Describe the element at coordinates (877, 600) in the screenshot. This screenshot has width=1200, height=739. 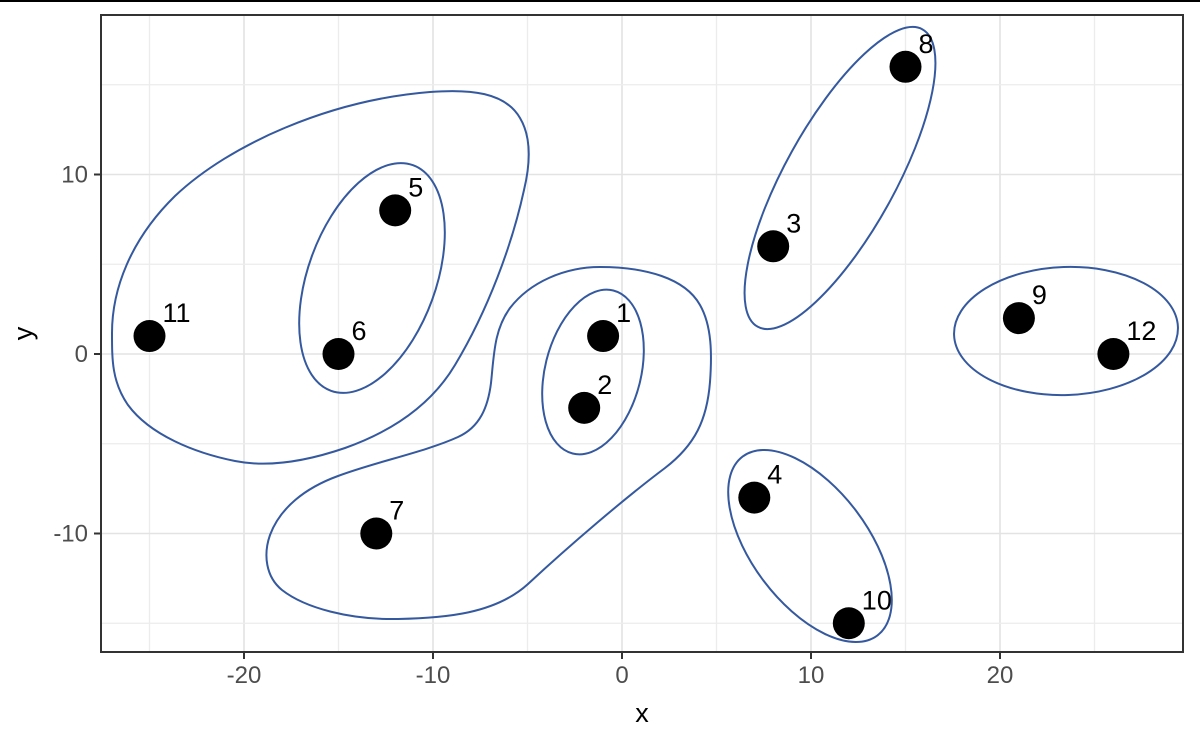
I see `data-point-label-10: 10` at that location.